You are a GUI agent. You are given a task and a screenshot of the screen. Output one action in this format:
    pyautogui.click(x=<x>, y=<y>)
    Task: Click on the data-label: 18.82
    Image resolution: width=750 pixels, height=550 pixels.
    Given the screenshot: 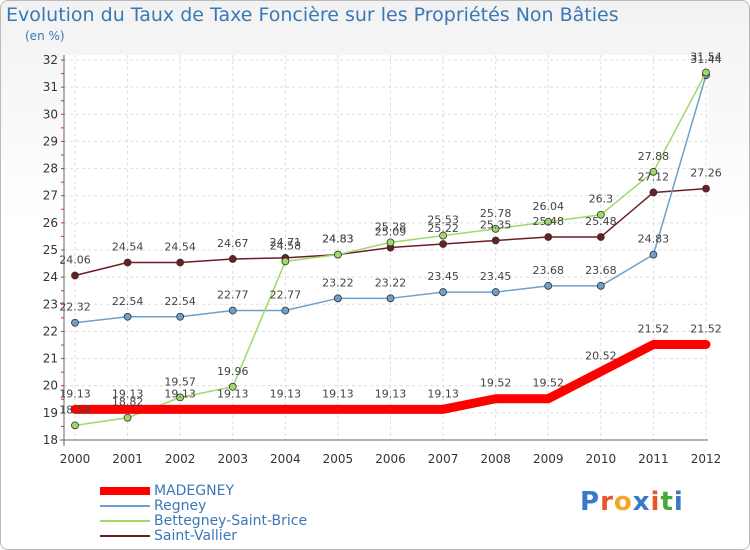 What is the action you would take?
    pyautogui.click(x=128, y=402)
    